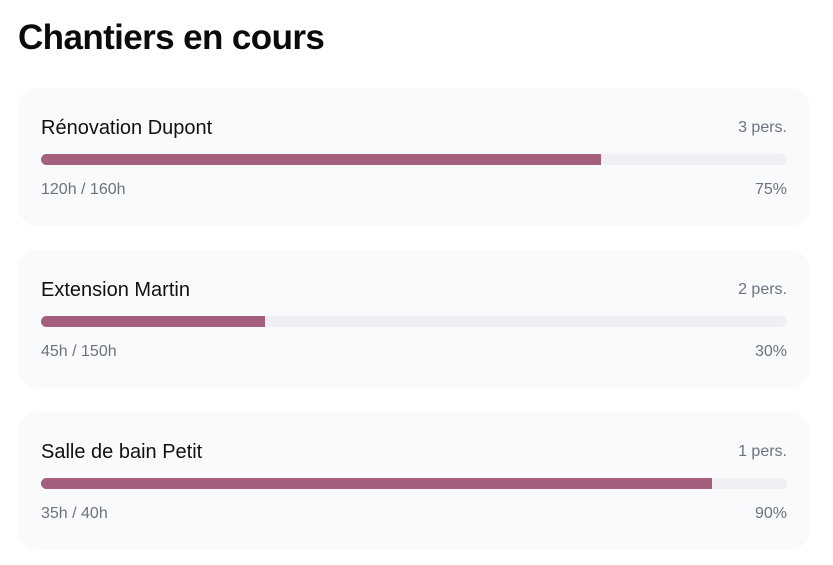  What do you see at coordinates (770, 351) in the screenshot?
I see `progress-percent: 30%` at bounding box center [770, 351].